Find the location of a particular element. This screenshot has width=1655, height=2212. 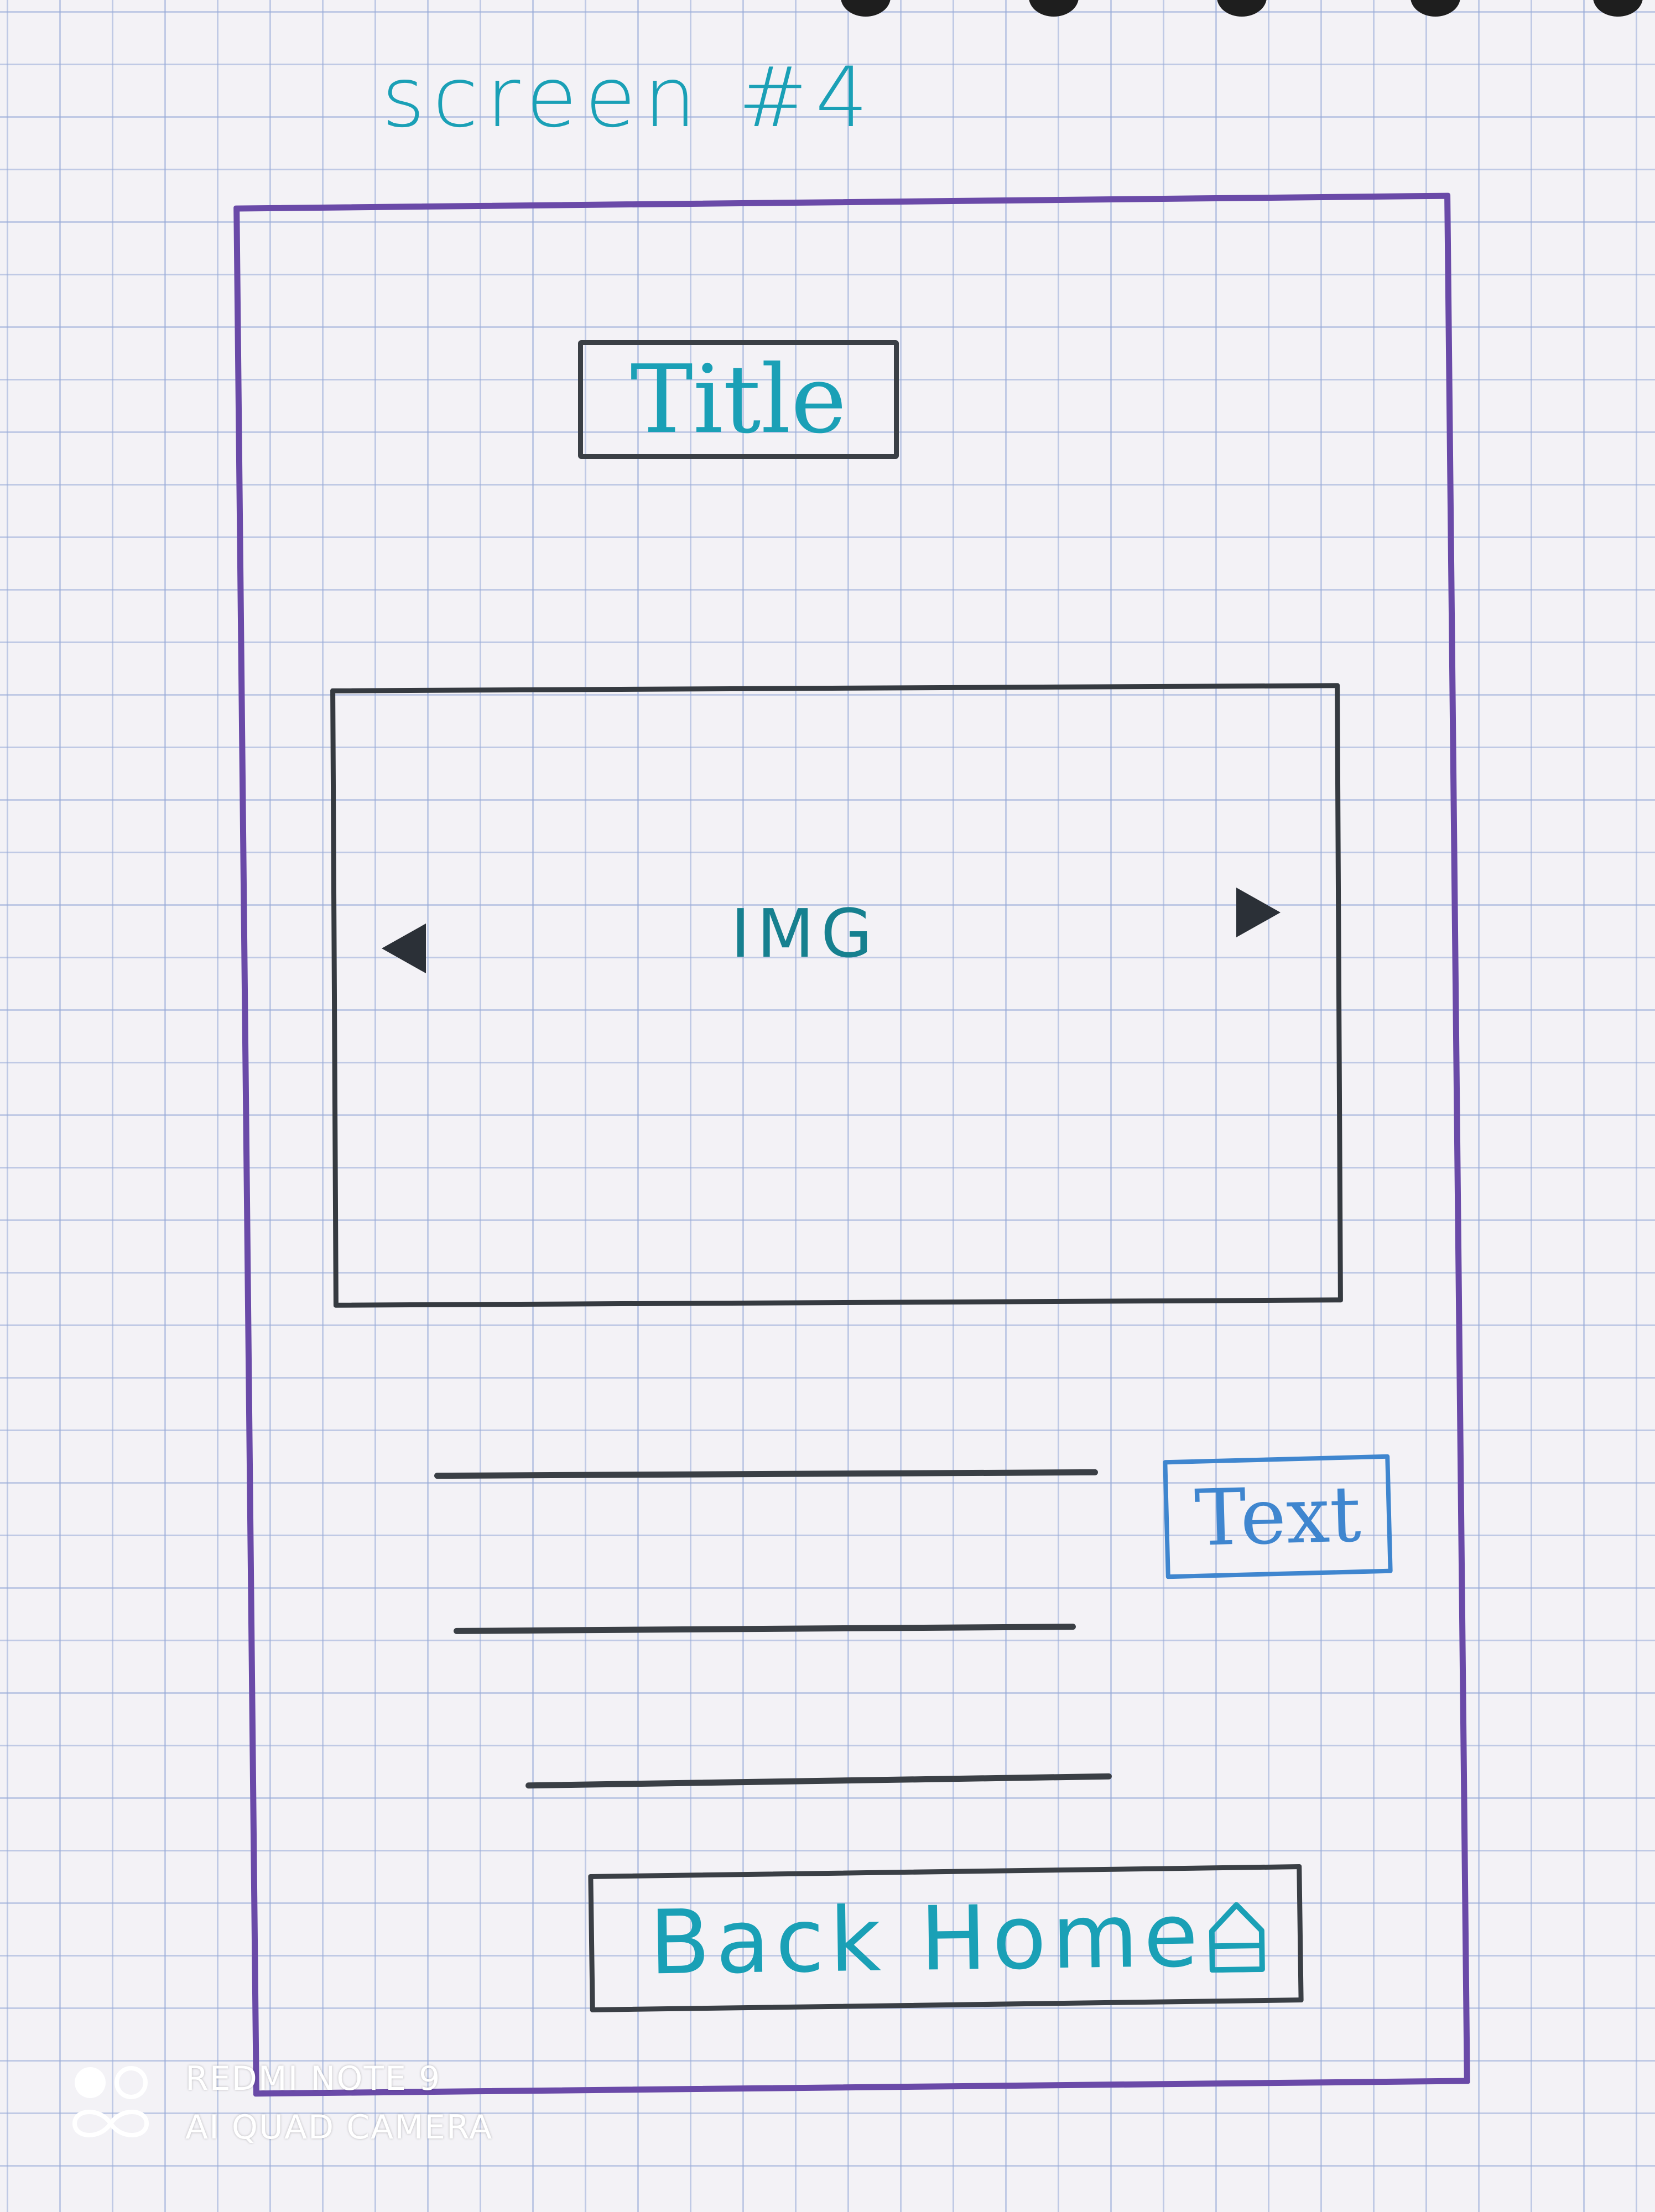

text-label: Text is located at coordinates (1277, 1516).